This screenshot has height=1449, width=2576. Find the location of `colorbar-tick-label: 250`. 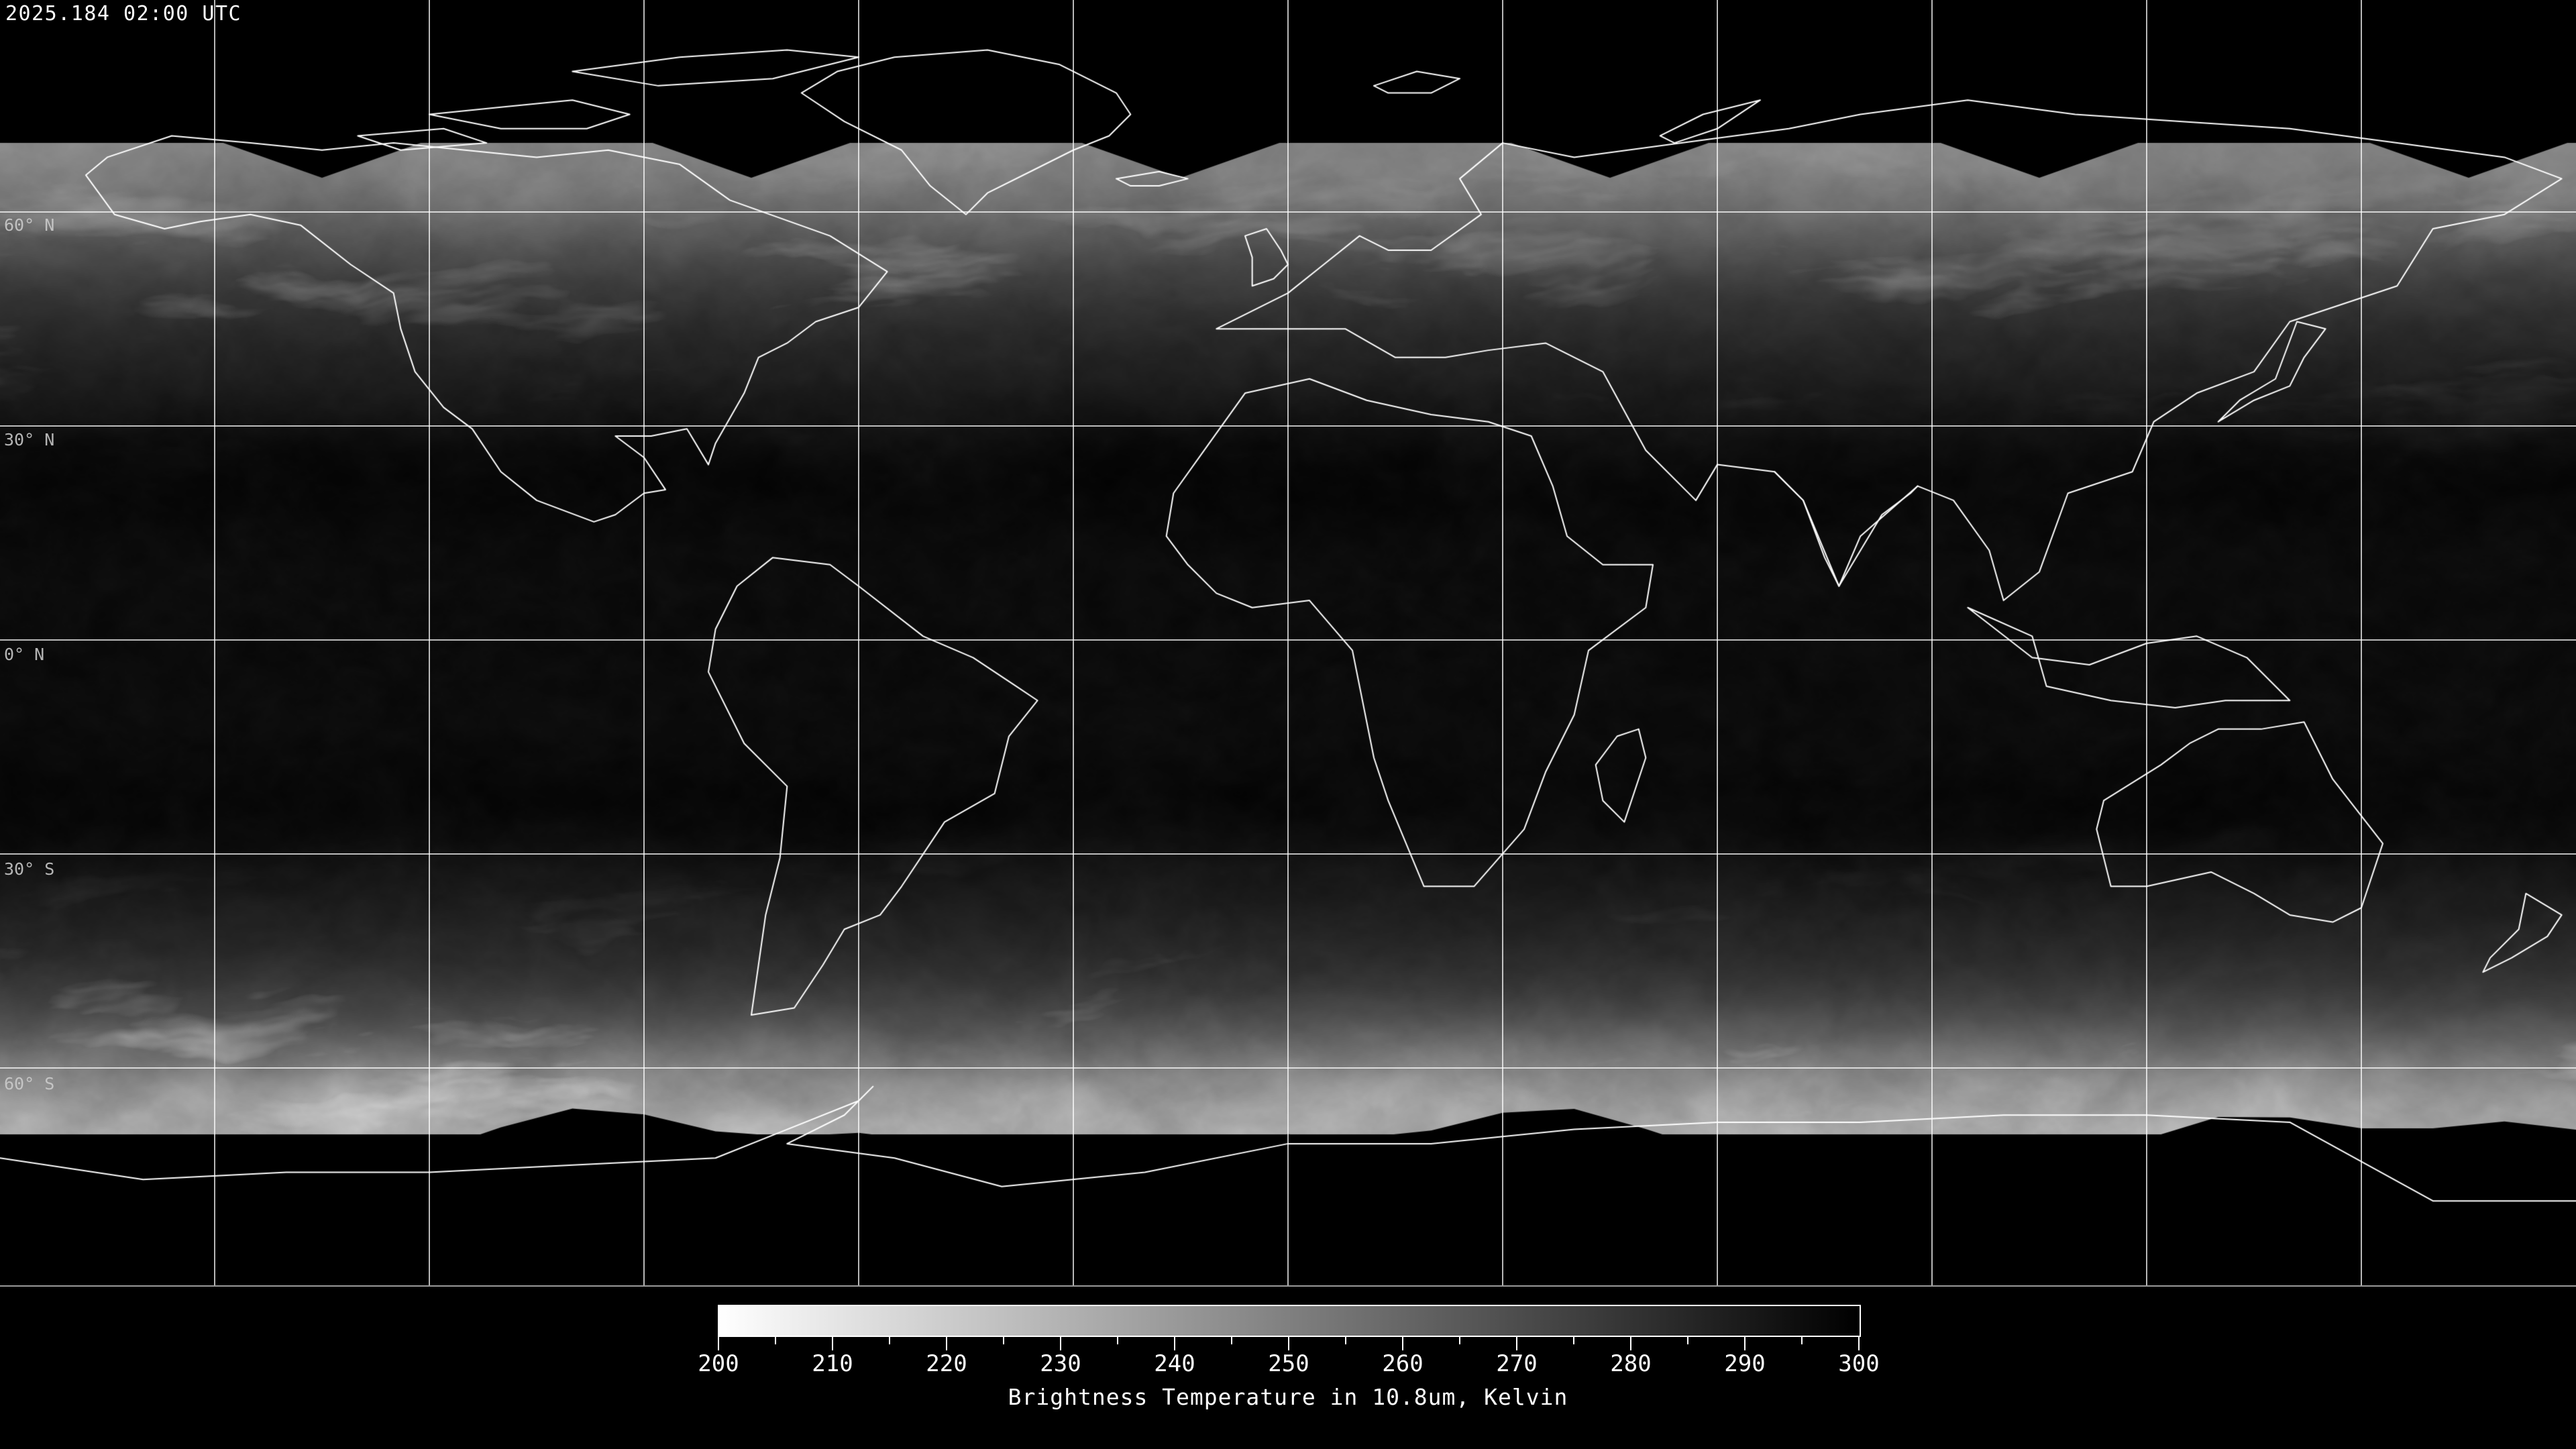

colorbar-tick-label: 250 is located at coordinates (1288, 1363).